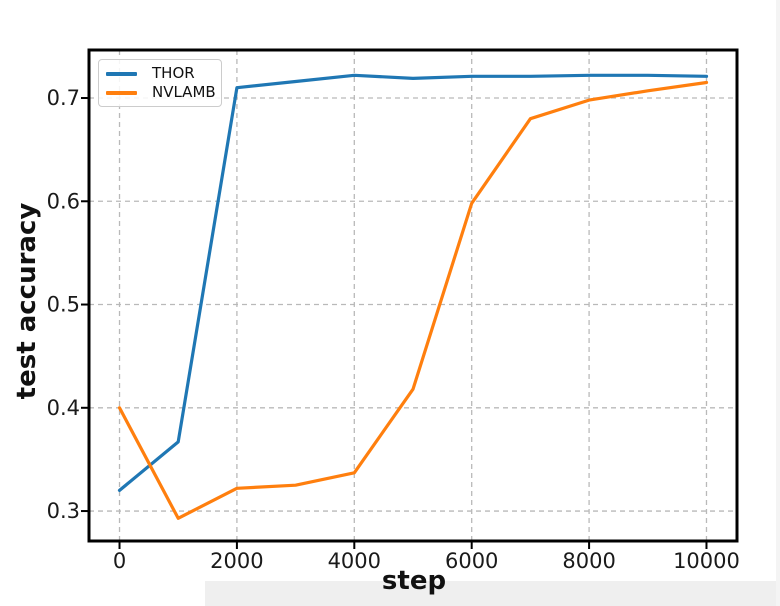 The width and height of the screenshot is (780, 606). I want to click on legend: THOR NVLAMB, so click(160, 83).